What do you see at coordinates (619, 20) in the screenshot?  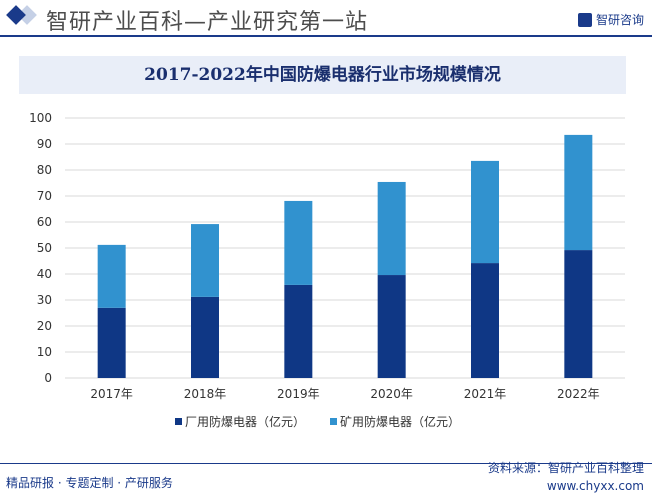 I see `brand-name: 智研咨询` at bounding box center [619, 20].